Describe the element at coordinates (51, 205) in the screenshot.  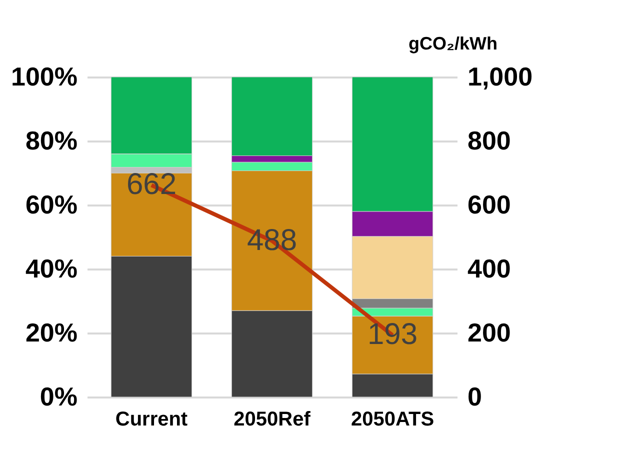
I see `y-tick-label: 60%` at that location.